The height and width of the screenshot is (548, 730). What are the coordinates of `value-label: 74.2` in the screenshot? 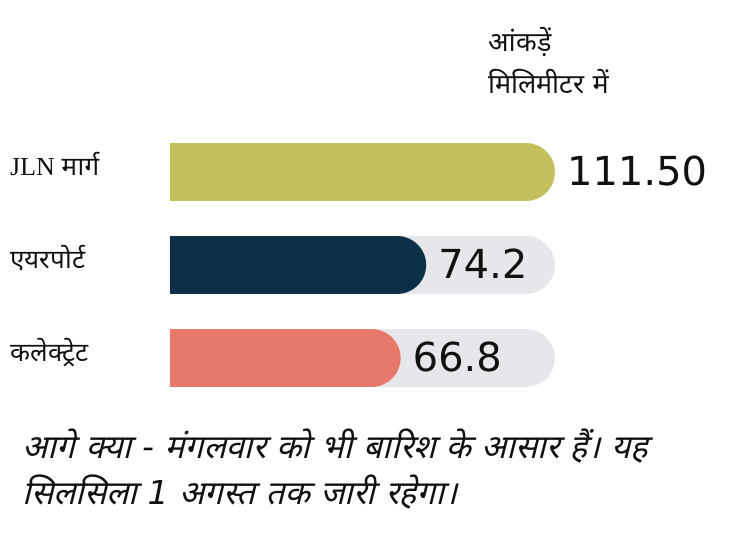 It's located at (483, 265).